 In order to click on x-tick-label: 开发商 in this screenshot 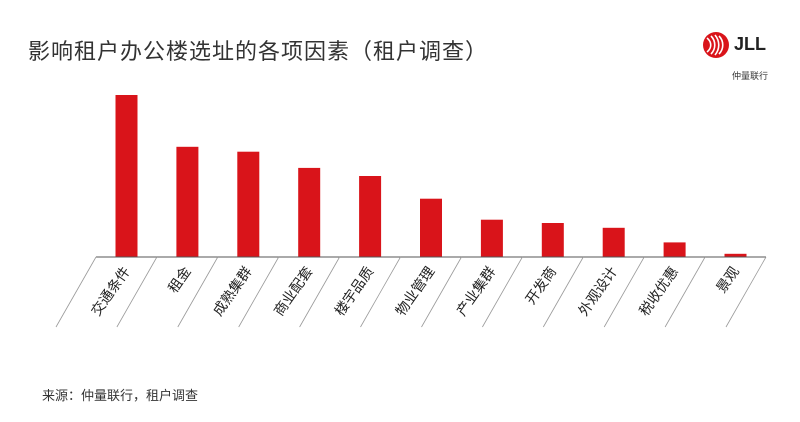, I will do `click(541, 286)`.